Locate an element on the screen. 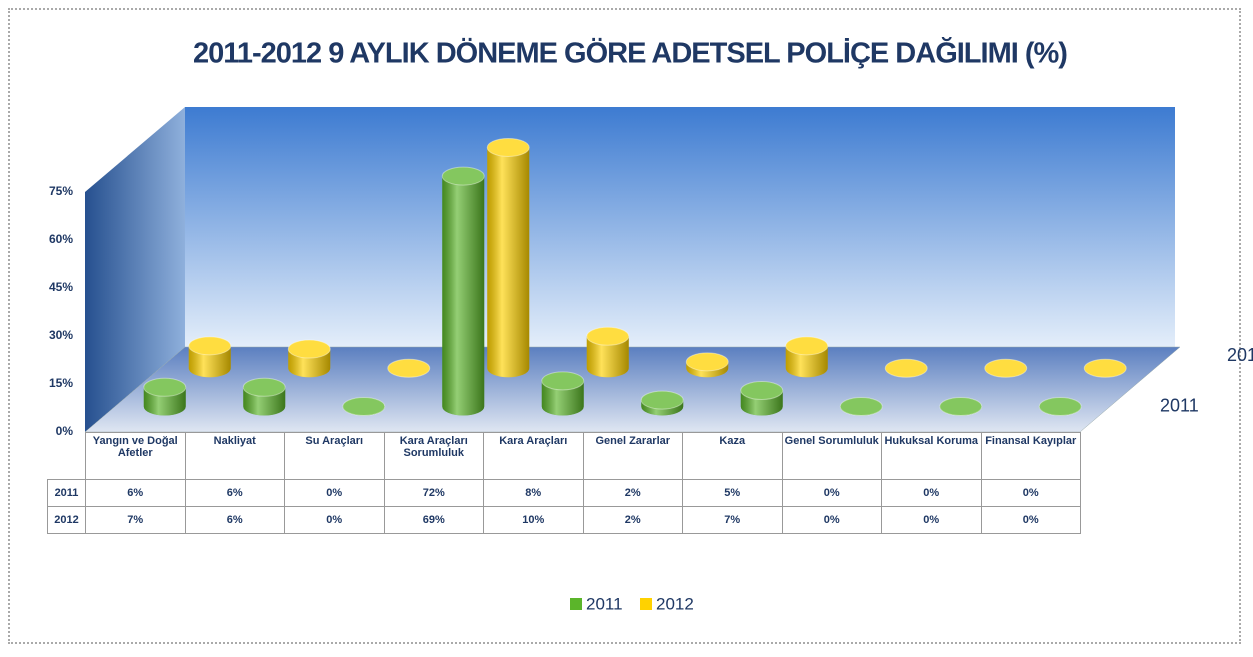 The width and height of the screenshot is (1253, 657). legend-label: 2011 is located at coordinates (604, 603).